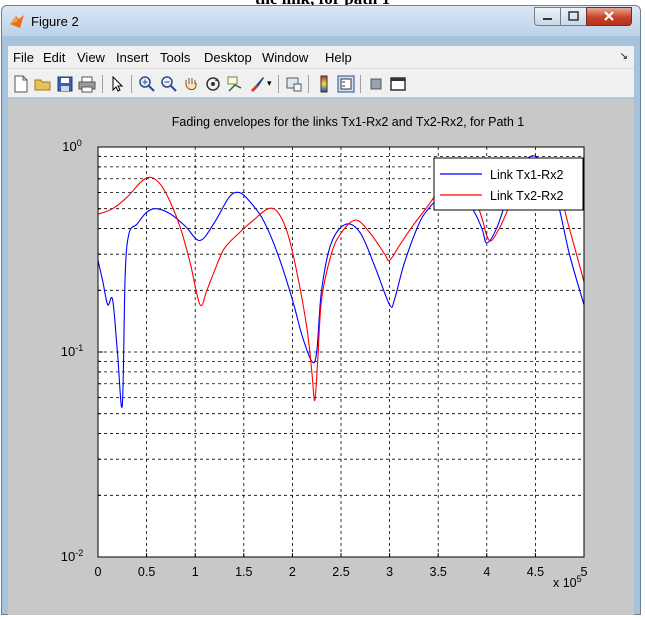 The image size is (645, 620). What do you see at coordinates (486, 572) in the screenshot?
I see `x-tick-label: 4` at bounding box center [486, 572].